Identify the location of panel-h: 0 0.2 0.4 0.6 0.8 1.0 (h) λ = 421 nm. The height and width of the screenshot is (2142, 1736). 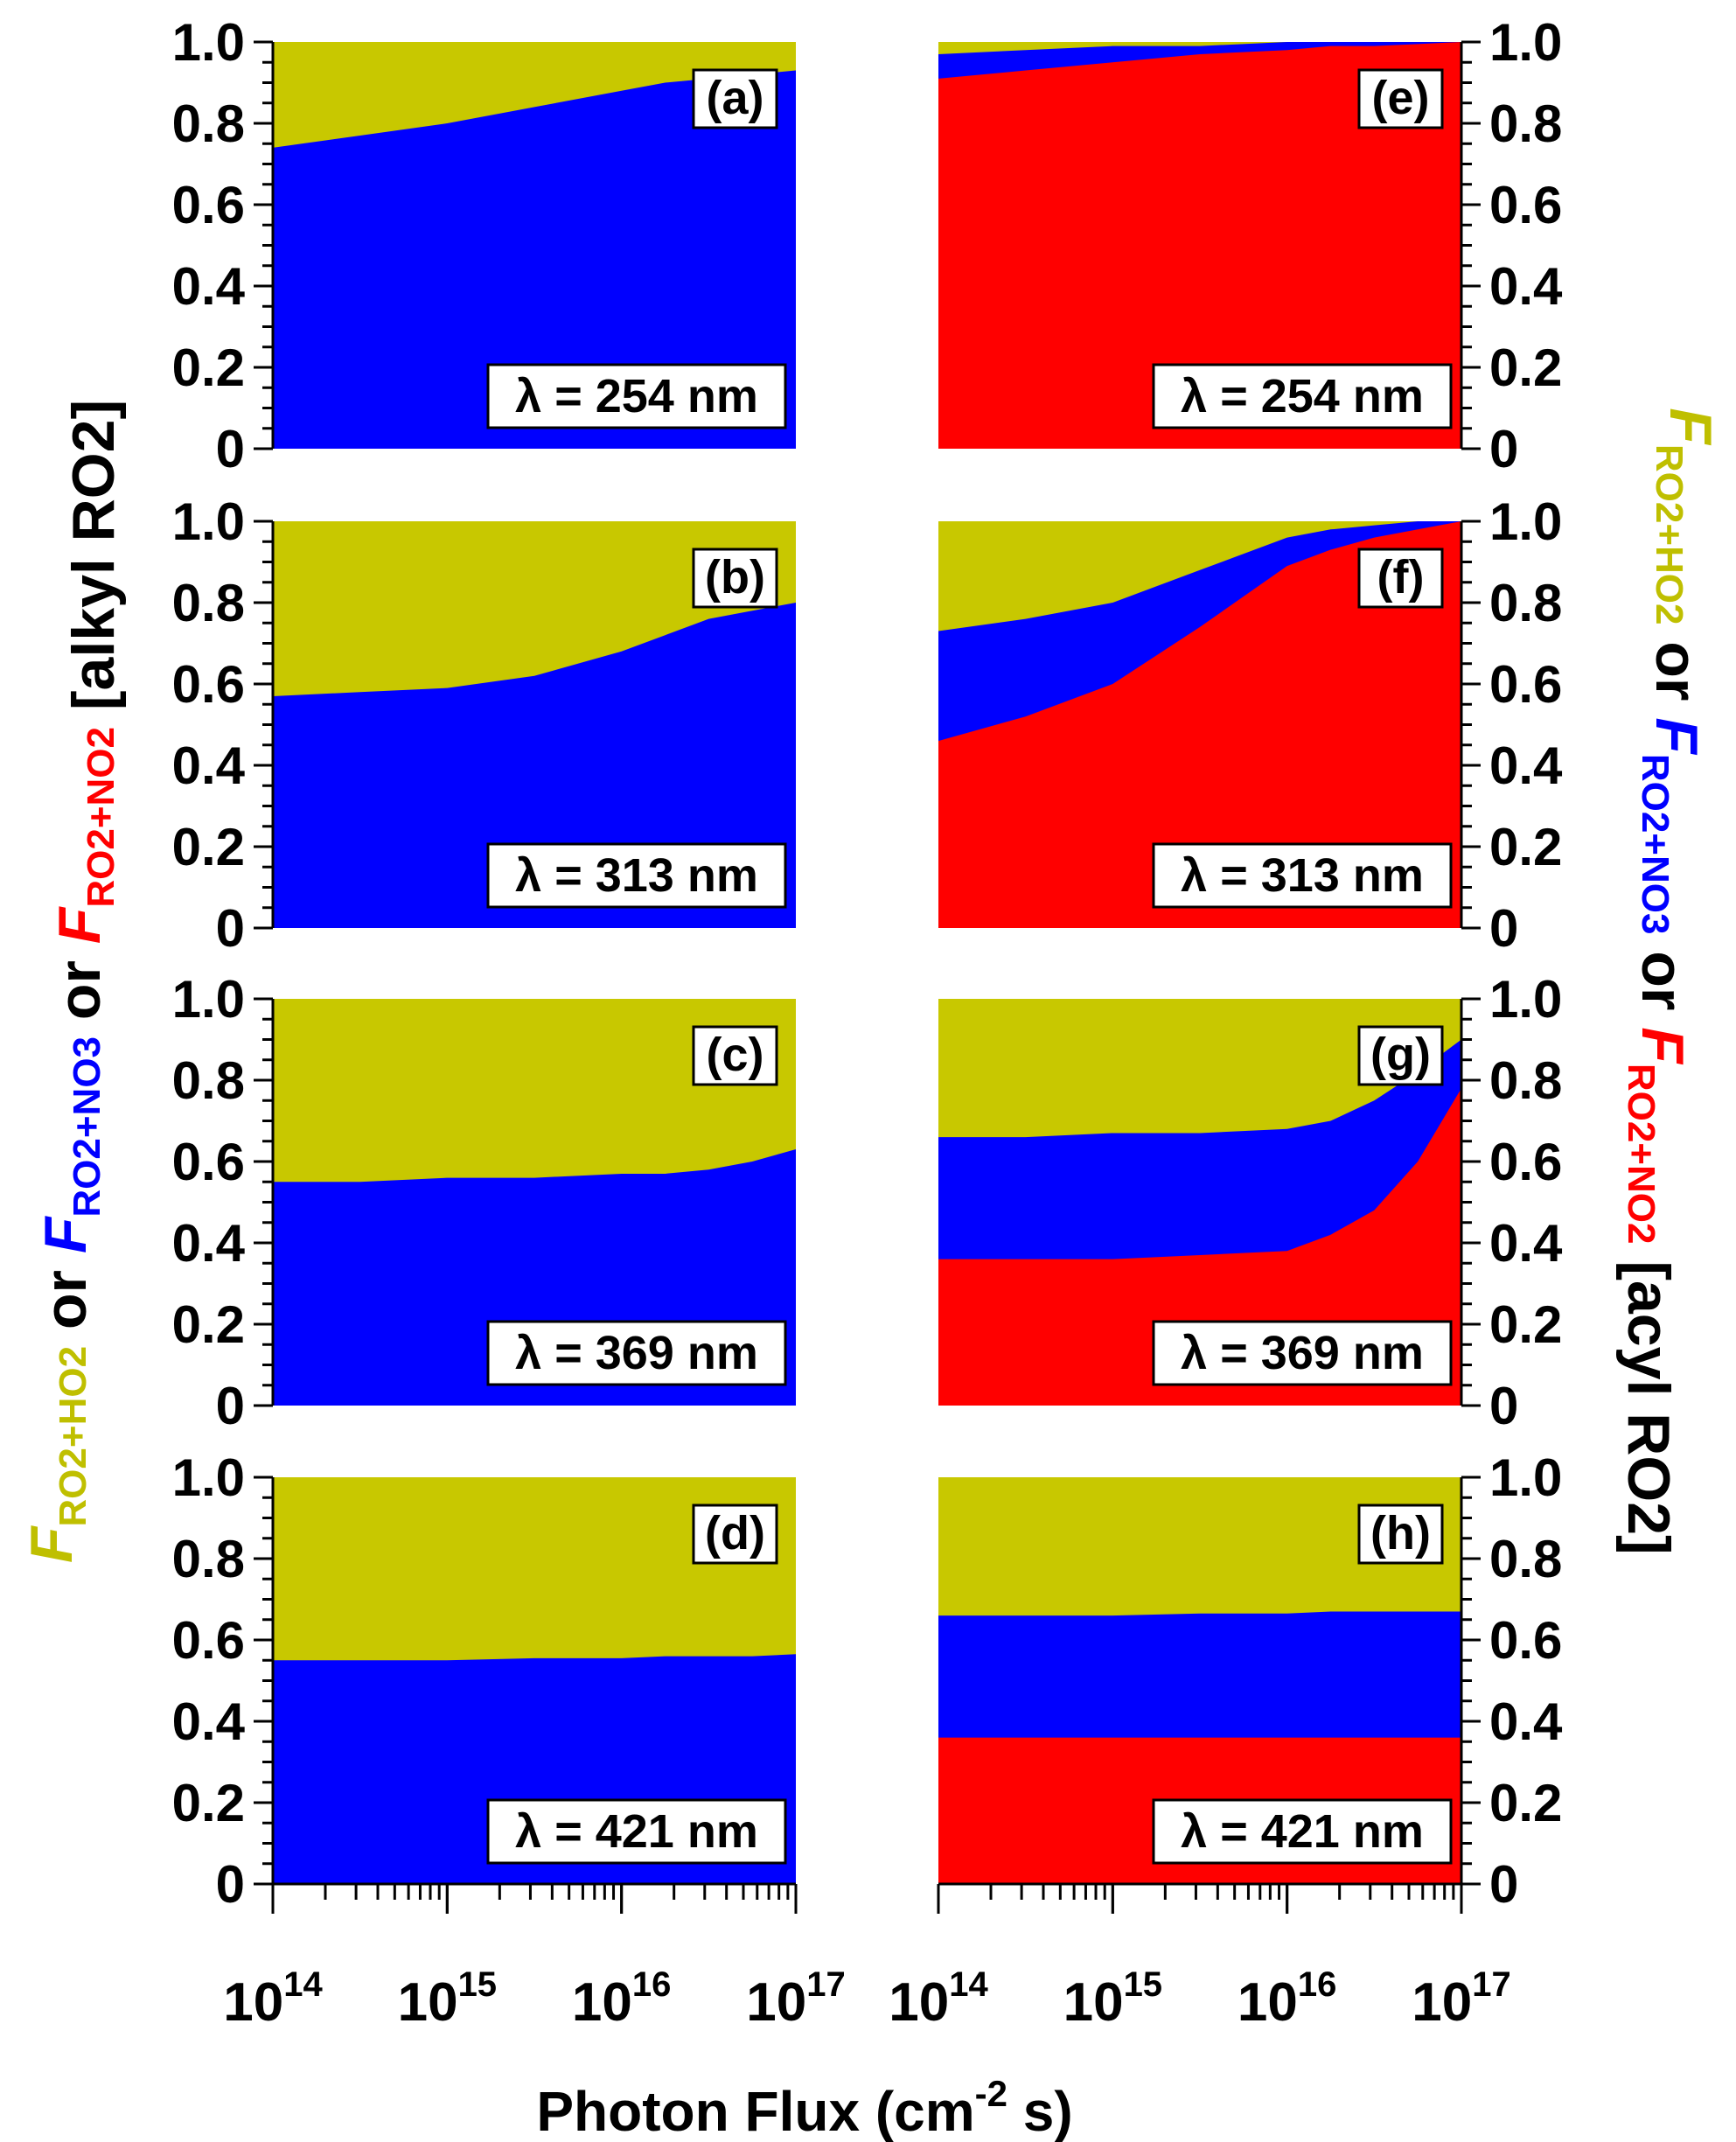
(1250, 1681).